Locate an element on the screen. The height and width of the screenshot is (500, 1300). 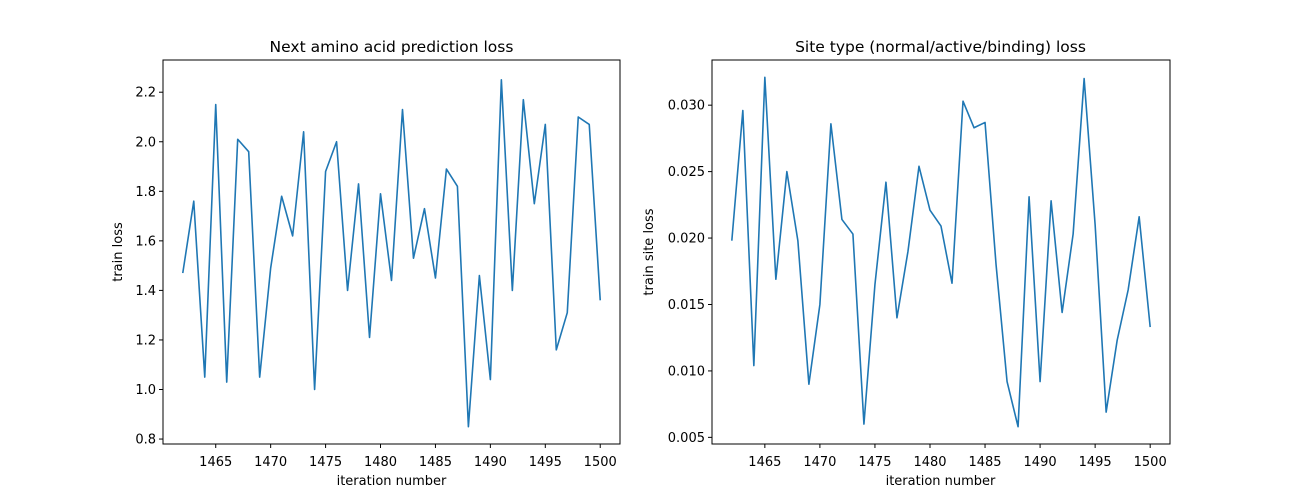
y-tick-label: 1.4 is located at coordinates (145, 291).